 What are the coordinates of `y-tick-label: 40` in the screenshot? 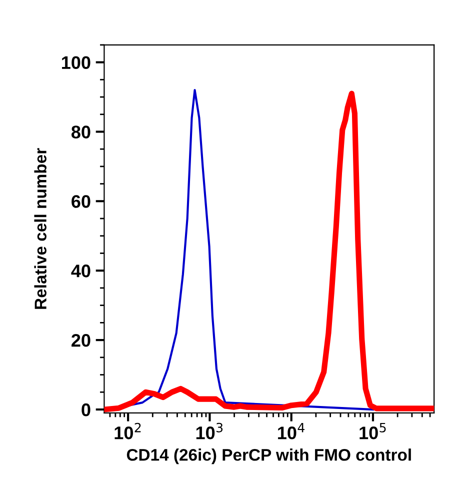 It's located at (80, 271).